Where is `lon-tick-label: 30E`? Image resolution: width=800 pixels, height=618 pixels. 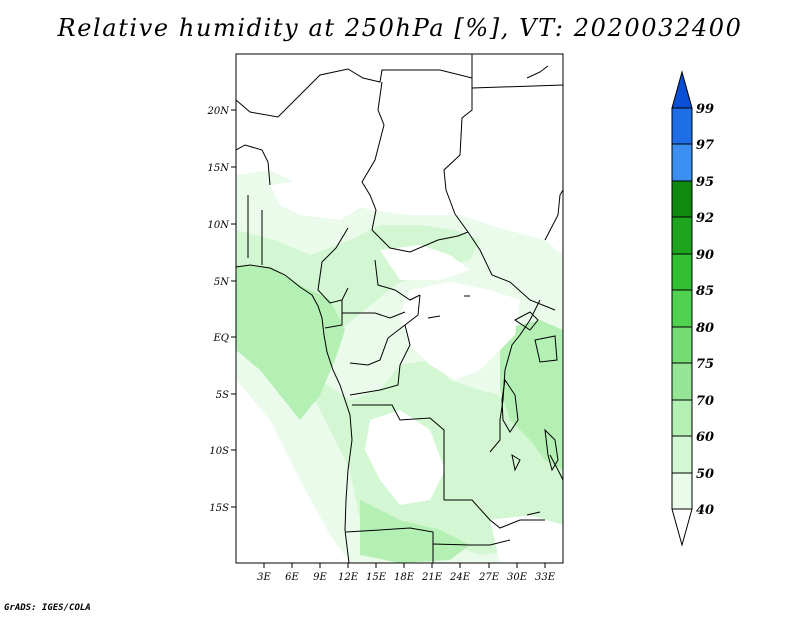 lon-tick-label: 30E is located at coordinates (517, 577).